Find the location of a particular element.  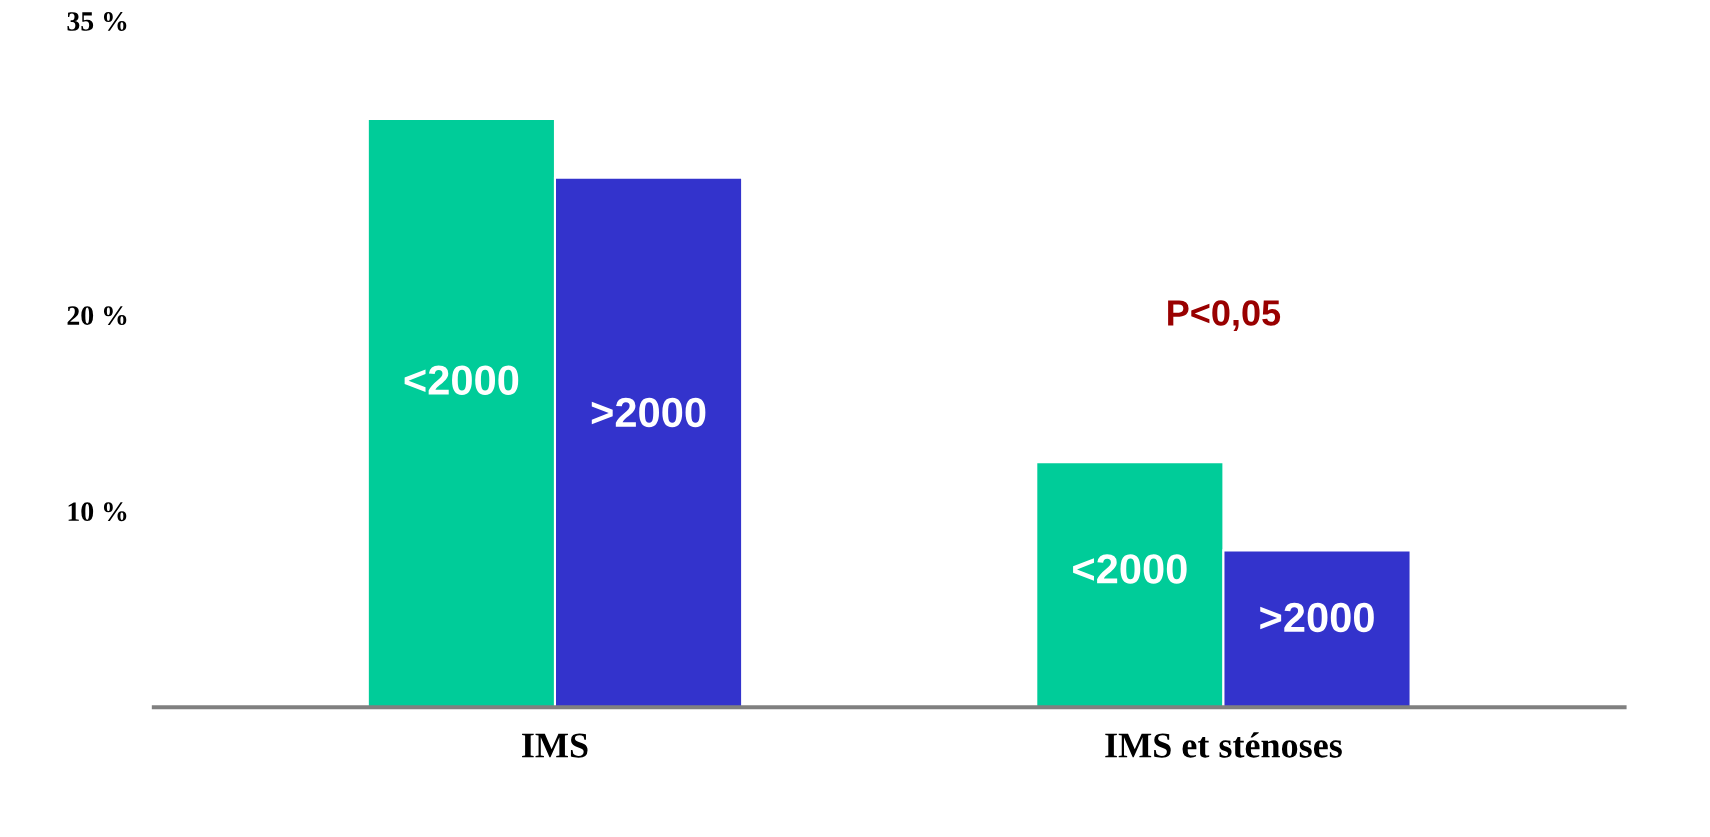

x-tick-label: IMS et sténoses is located at coordinates (1223, 745).